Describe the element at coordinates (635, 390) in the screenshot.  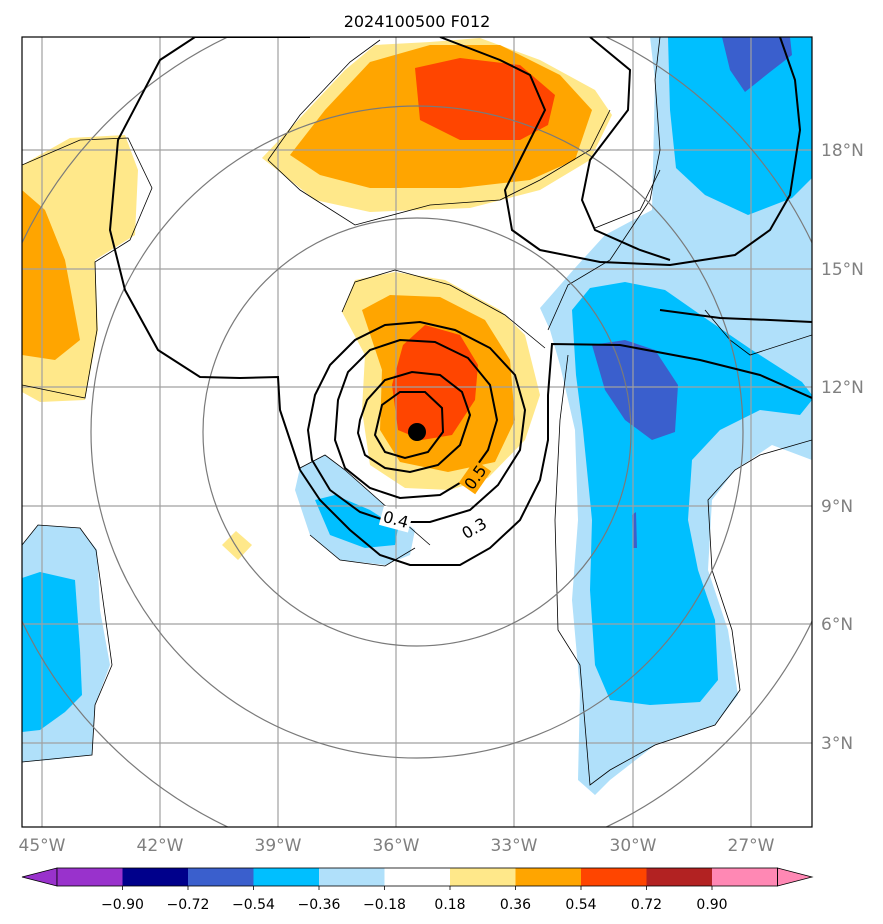
I see `negative-region-east-deep` at that location.